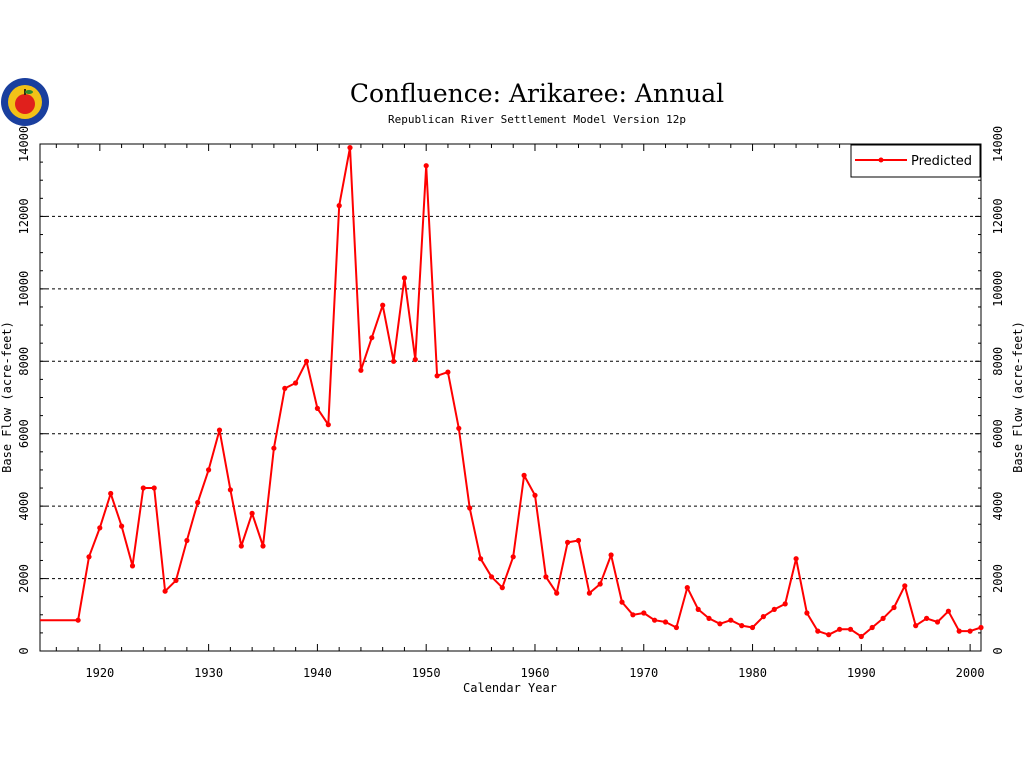 Image resolution: width=1024 pixels, height=768 pixels. What do you see at coordinates (998, 361) in the screenshot?
I see `y-tick-label-right: 8000` at bounding box center [998, 361].